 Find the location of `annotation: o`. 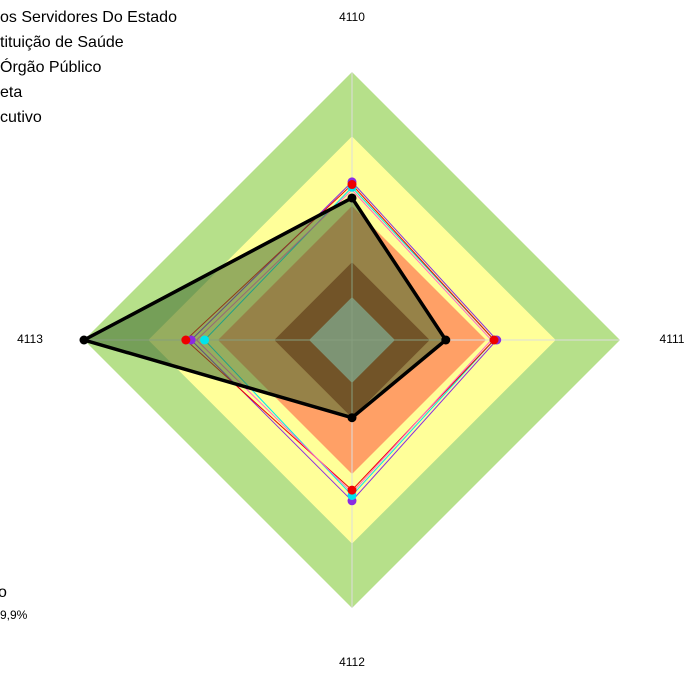

annotation: o is located at coordinates (3, 592).